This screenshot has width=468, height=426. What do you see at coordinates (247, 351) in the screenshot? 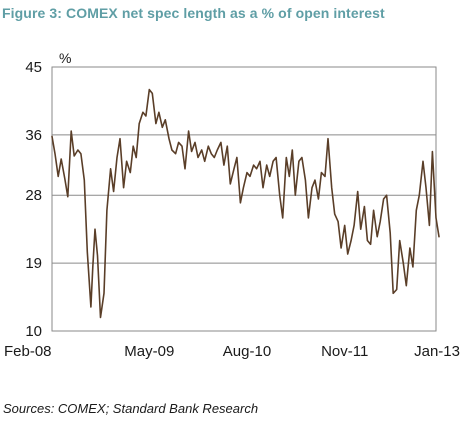
I see `x-tick-label: Aug-10` at bounding box center [247, 351].